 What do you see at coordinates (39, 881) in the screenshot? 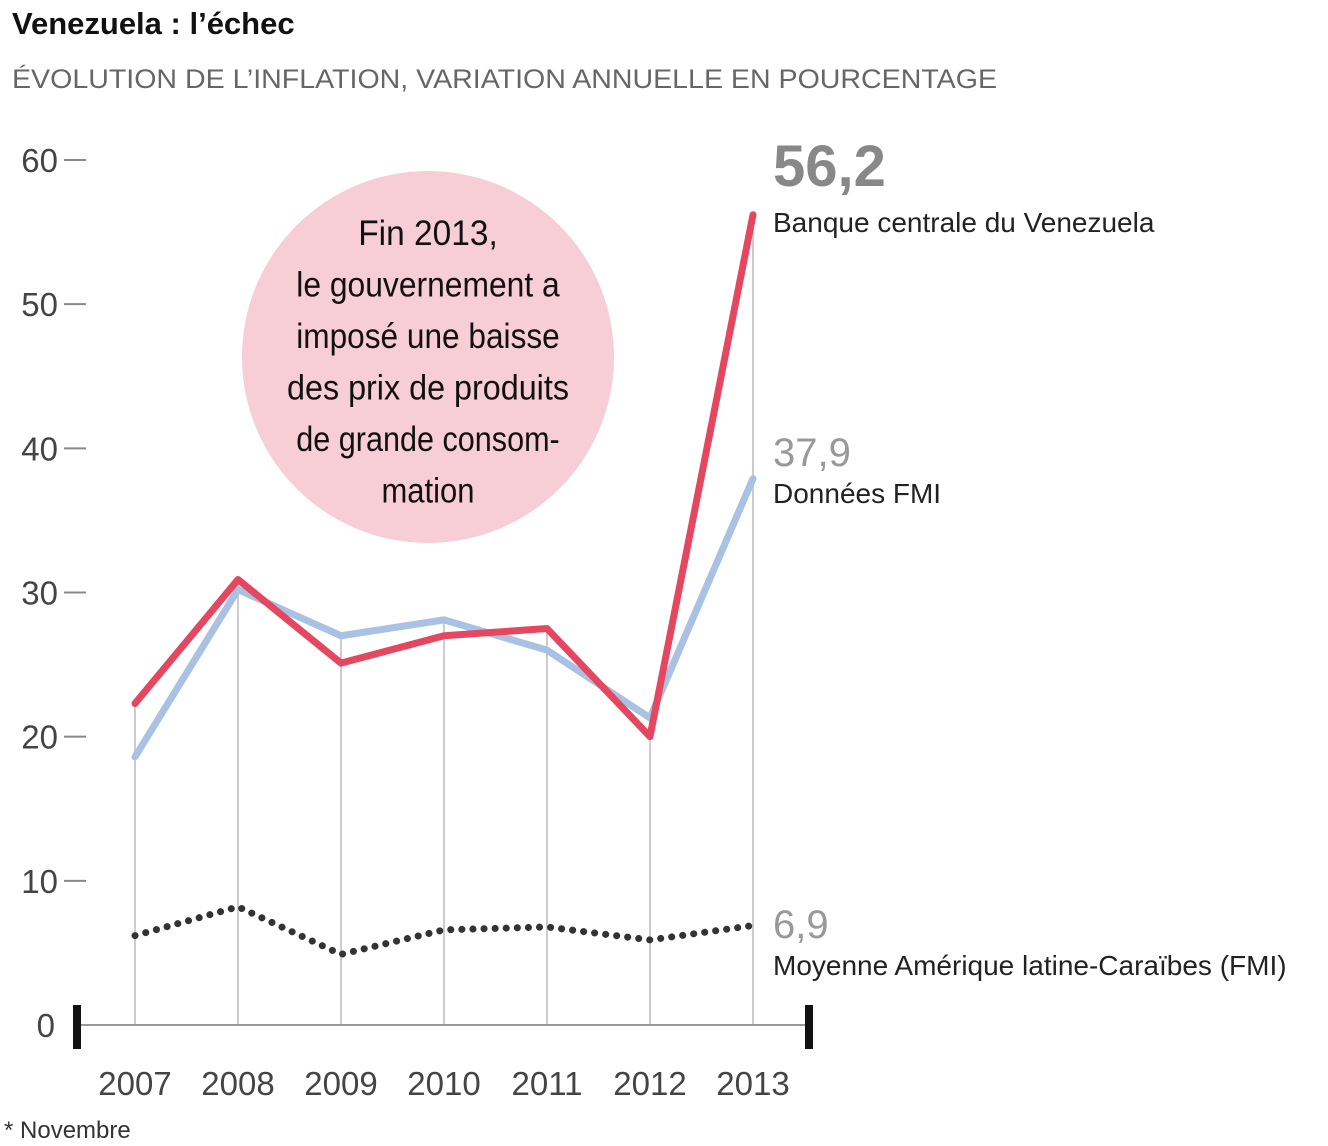
I see `y-tick-label: 10` at bounding box center [39, 881].